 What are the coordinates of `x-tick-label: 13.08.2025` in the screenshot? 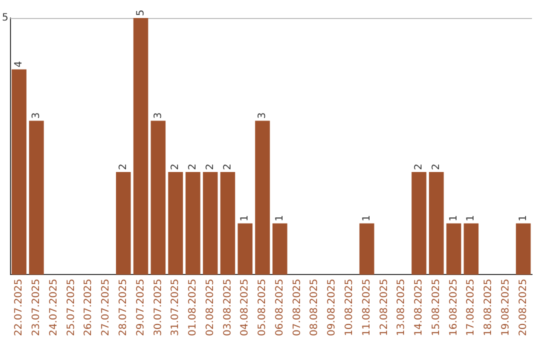 It's located at (402, 307).